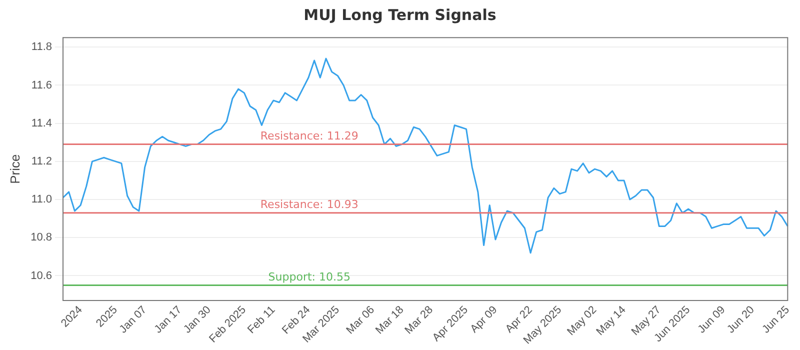 This screenshot has height=350, width=800. What do you see at coordinates (168, 320) in the screenshot?
I see `x-tick-label: Jan 17` at bounding box center [168, 320].